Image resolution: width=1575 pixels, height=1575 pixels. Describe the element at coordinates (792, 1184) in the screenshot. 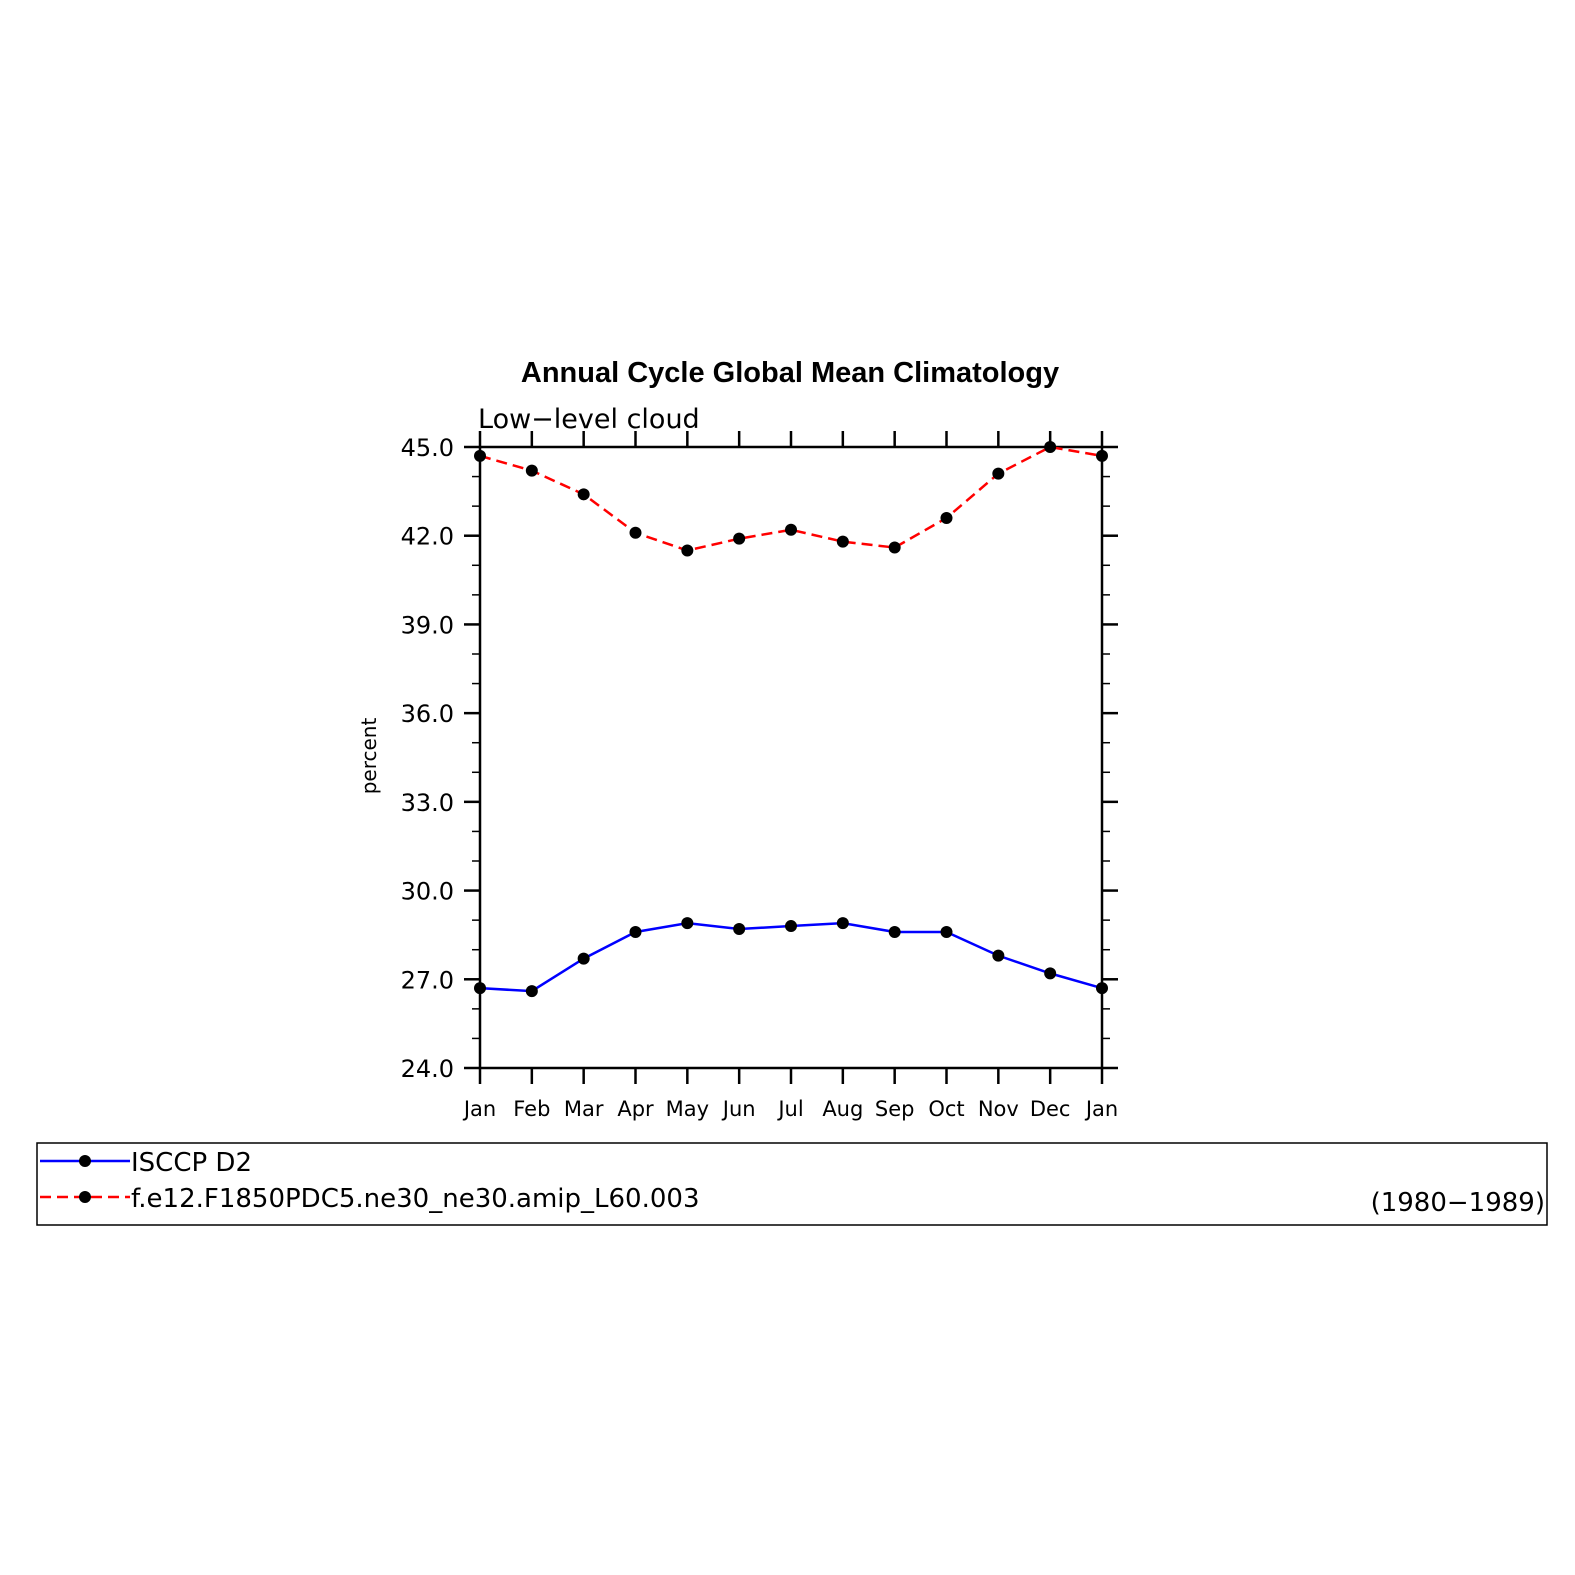

I see `legend-box` at that location.